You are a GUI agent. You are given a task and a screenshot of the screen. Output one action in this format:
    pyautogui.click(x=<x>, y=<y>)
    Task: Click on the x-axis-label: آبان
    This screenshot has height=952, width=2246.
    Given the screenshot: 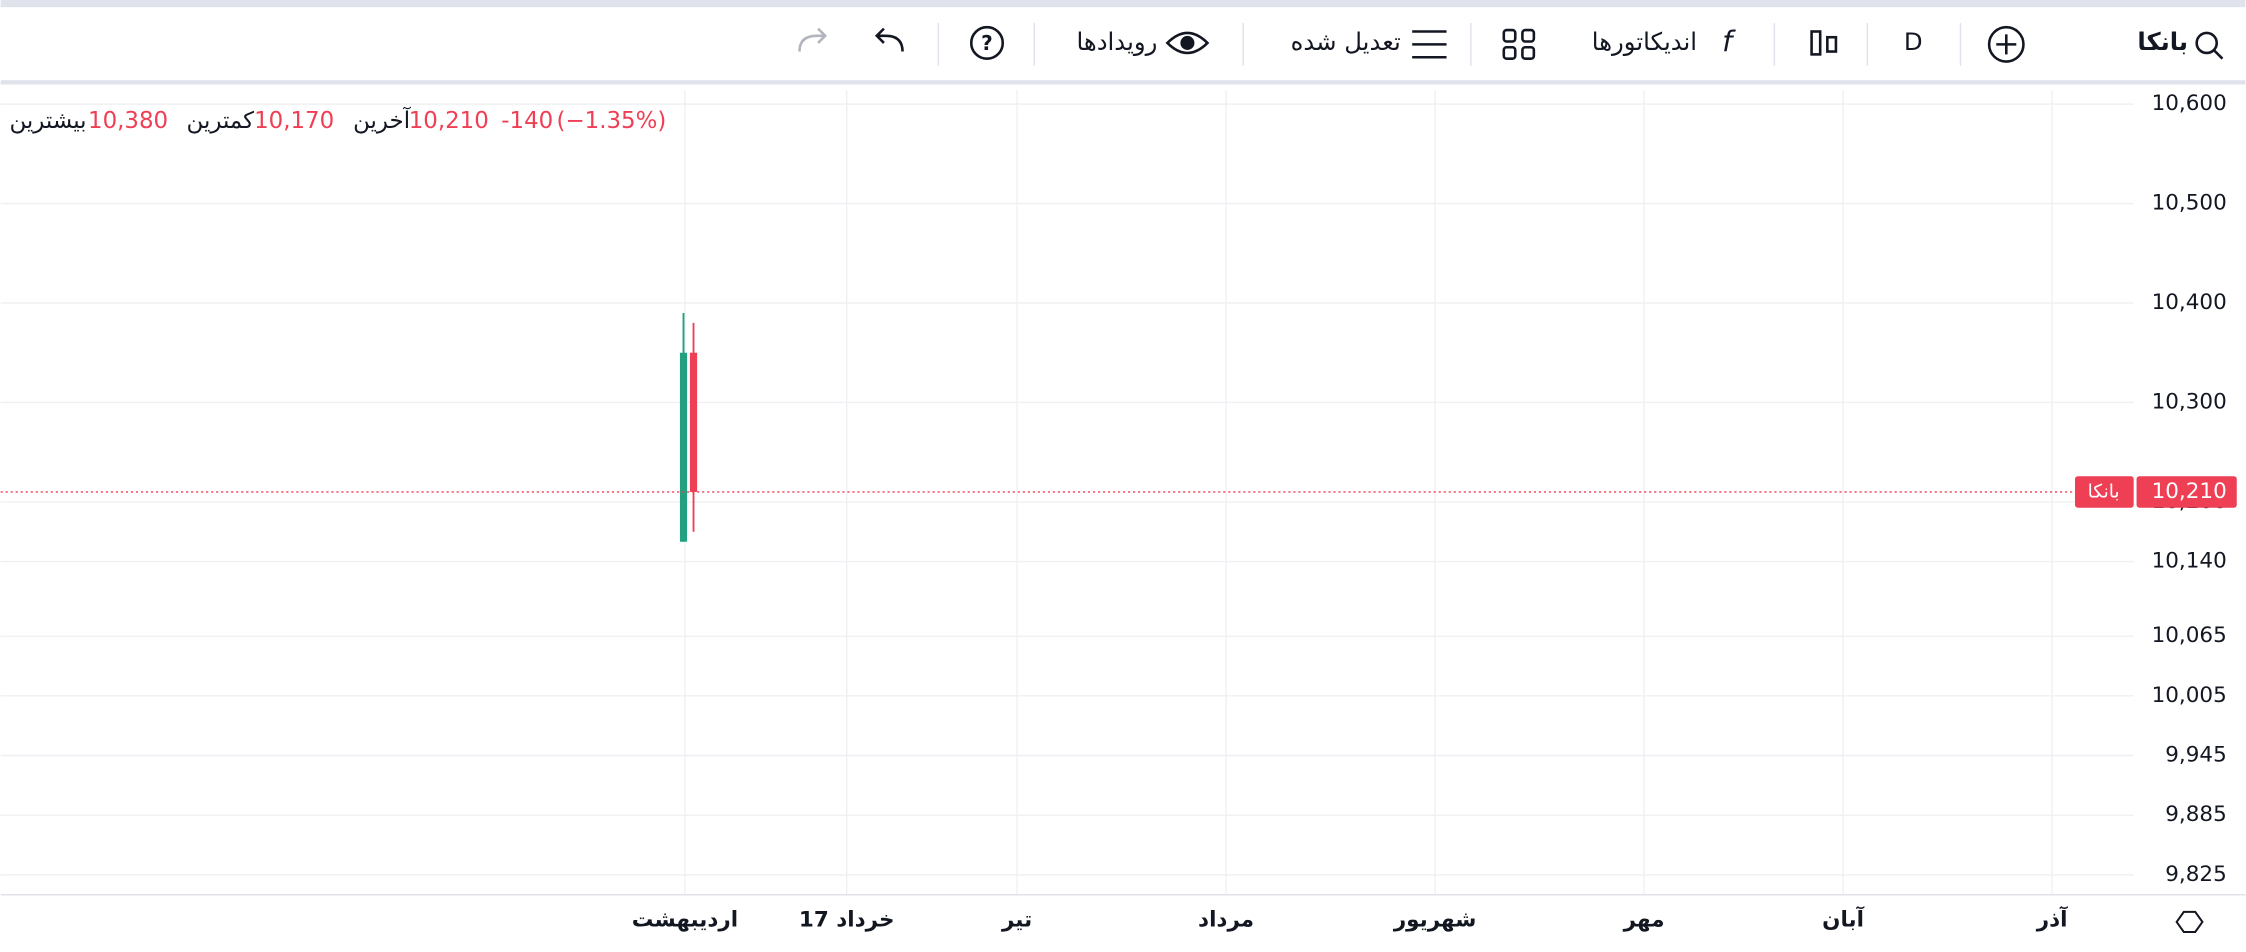 What is the action you would take?
    pyautogui.click(x=1843, y=919)
    